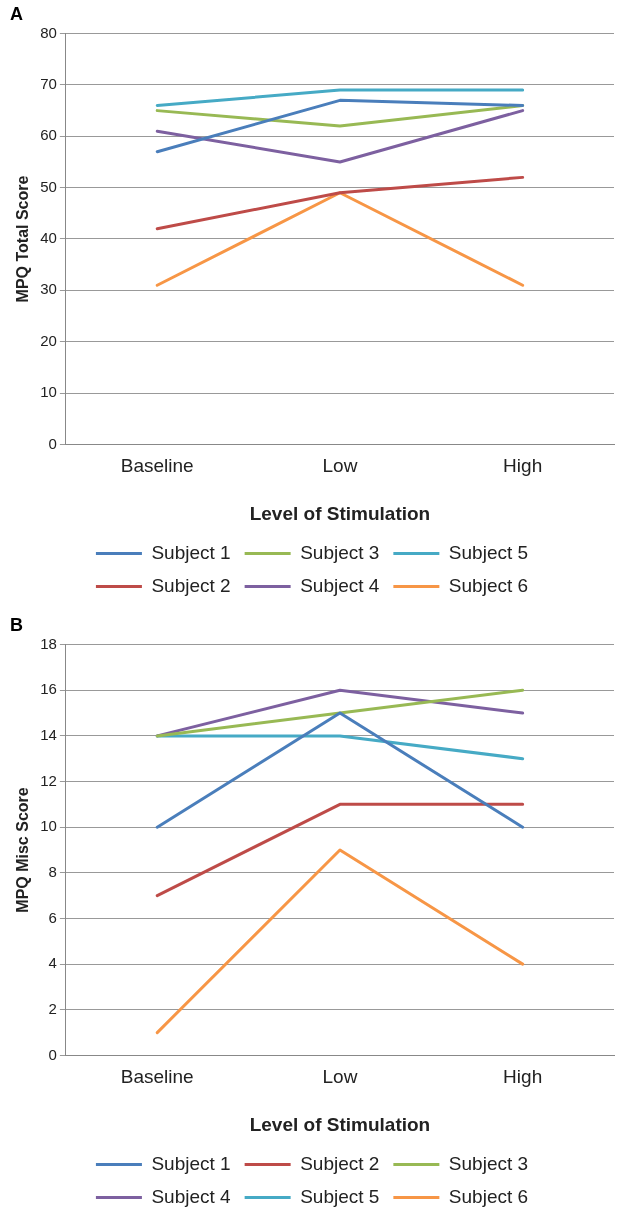  I want to click on chart-title: B, so click(16, 624).